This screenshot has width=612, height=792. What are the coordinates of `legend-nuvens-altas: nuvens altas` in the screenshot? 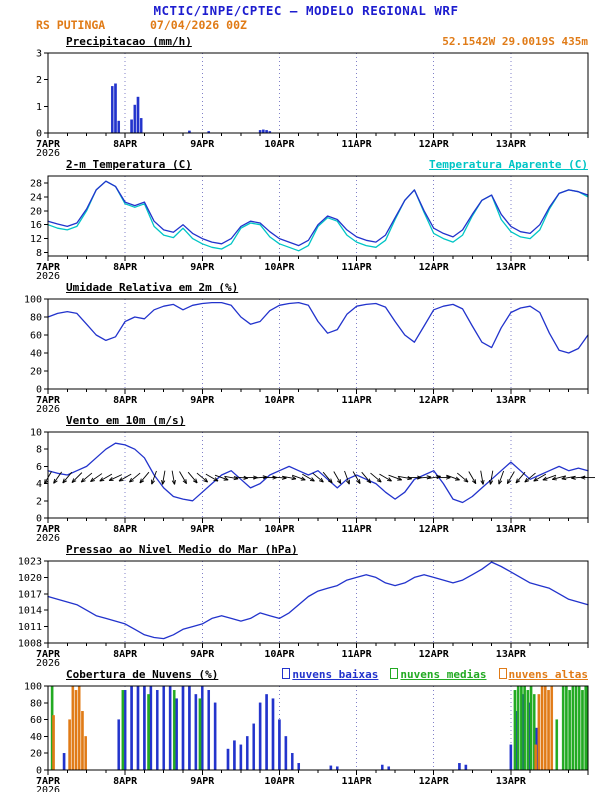 It's located at (543, 674).